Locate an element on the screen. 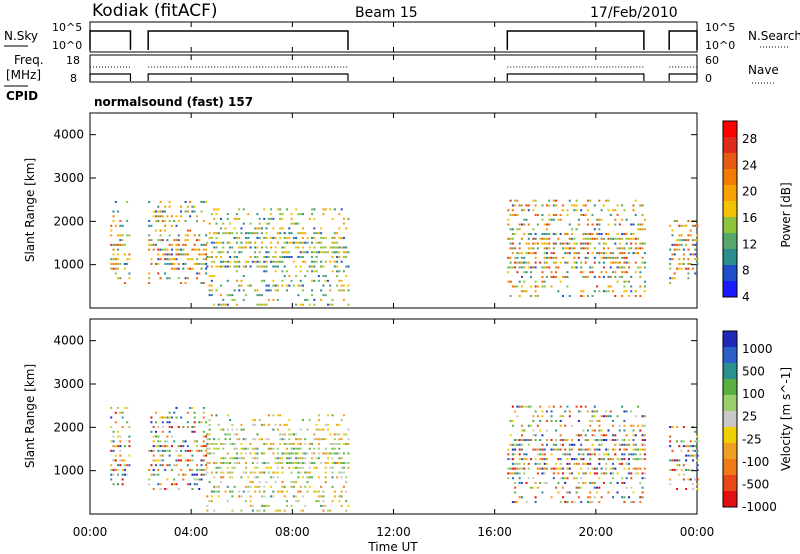 This screenshot has height=554, width=800. velocity-colorbar-label: Velocity [m s^-1] is located at coordinates (786, 419).